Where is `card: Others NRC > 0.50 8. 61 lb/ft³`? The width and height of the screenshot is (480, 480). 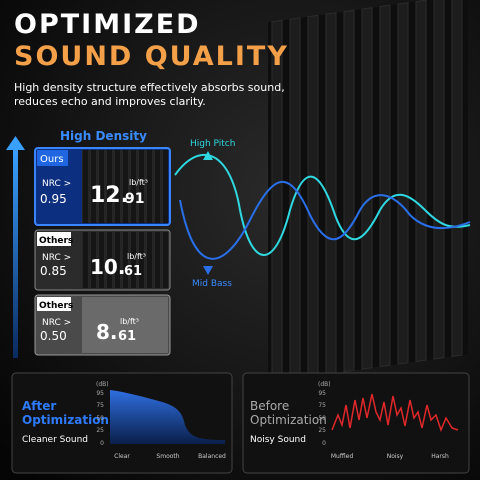 card: Others NRC > 0.50 8. 61 lb/ft³ is located at coordinates (102, 325).